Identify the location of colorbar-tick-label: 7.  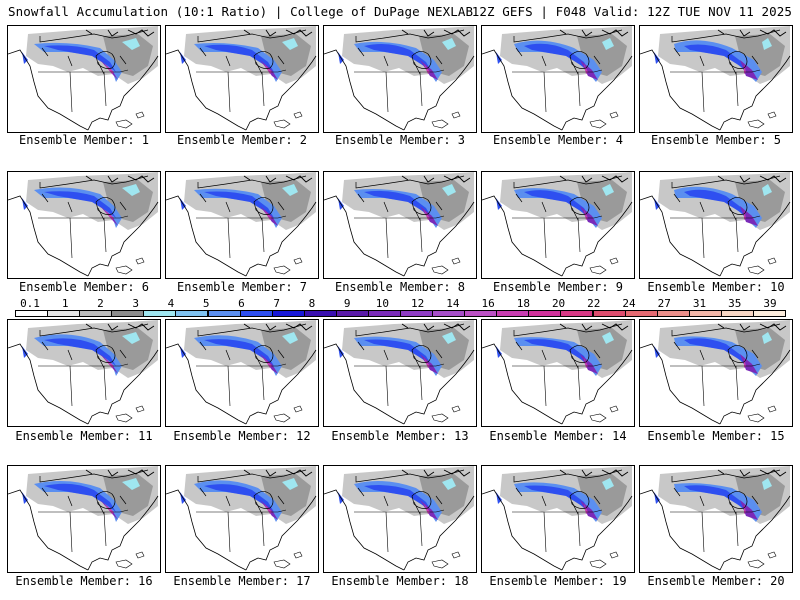
(276, 303).